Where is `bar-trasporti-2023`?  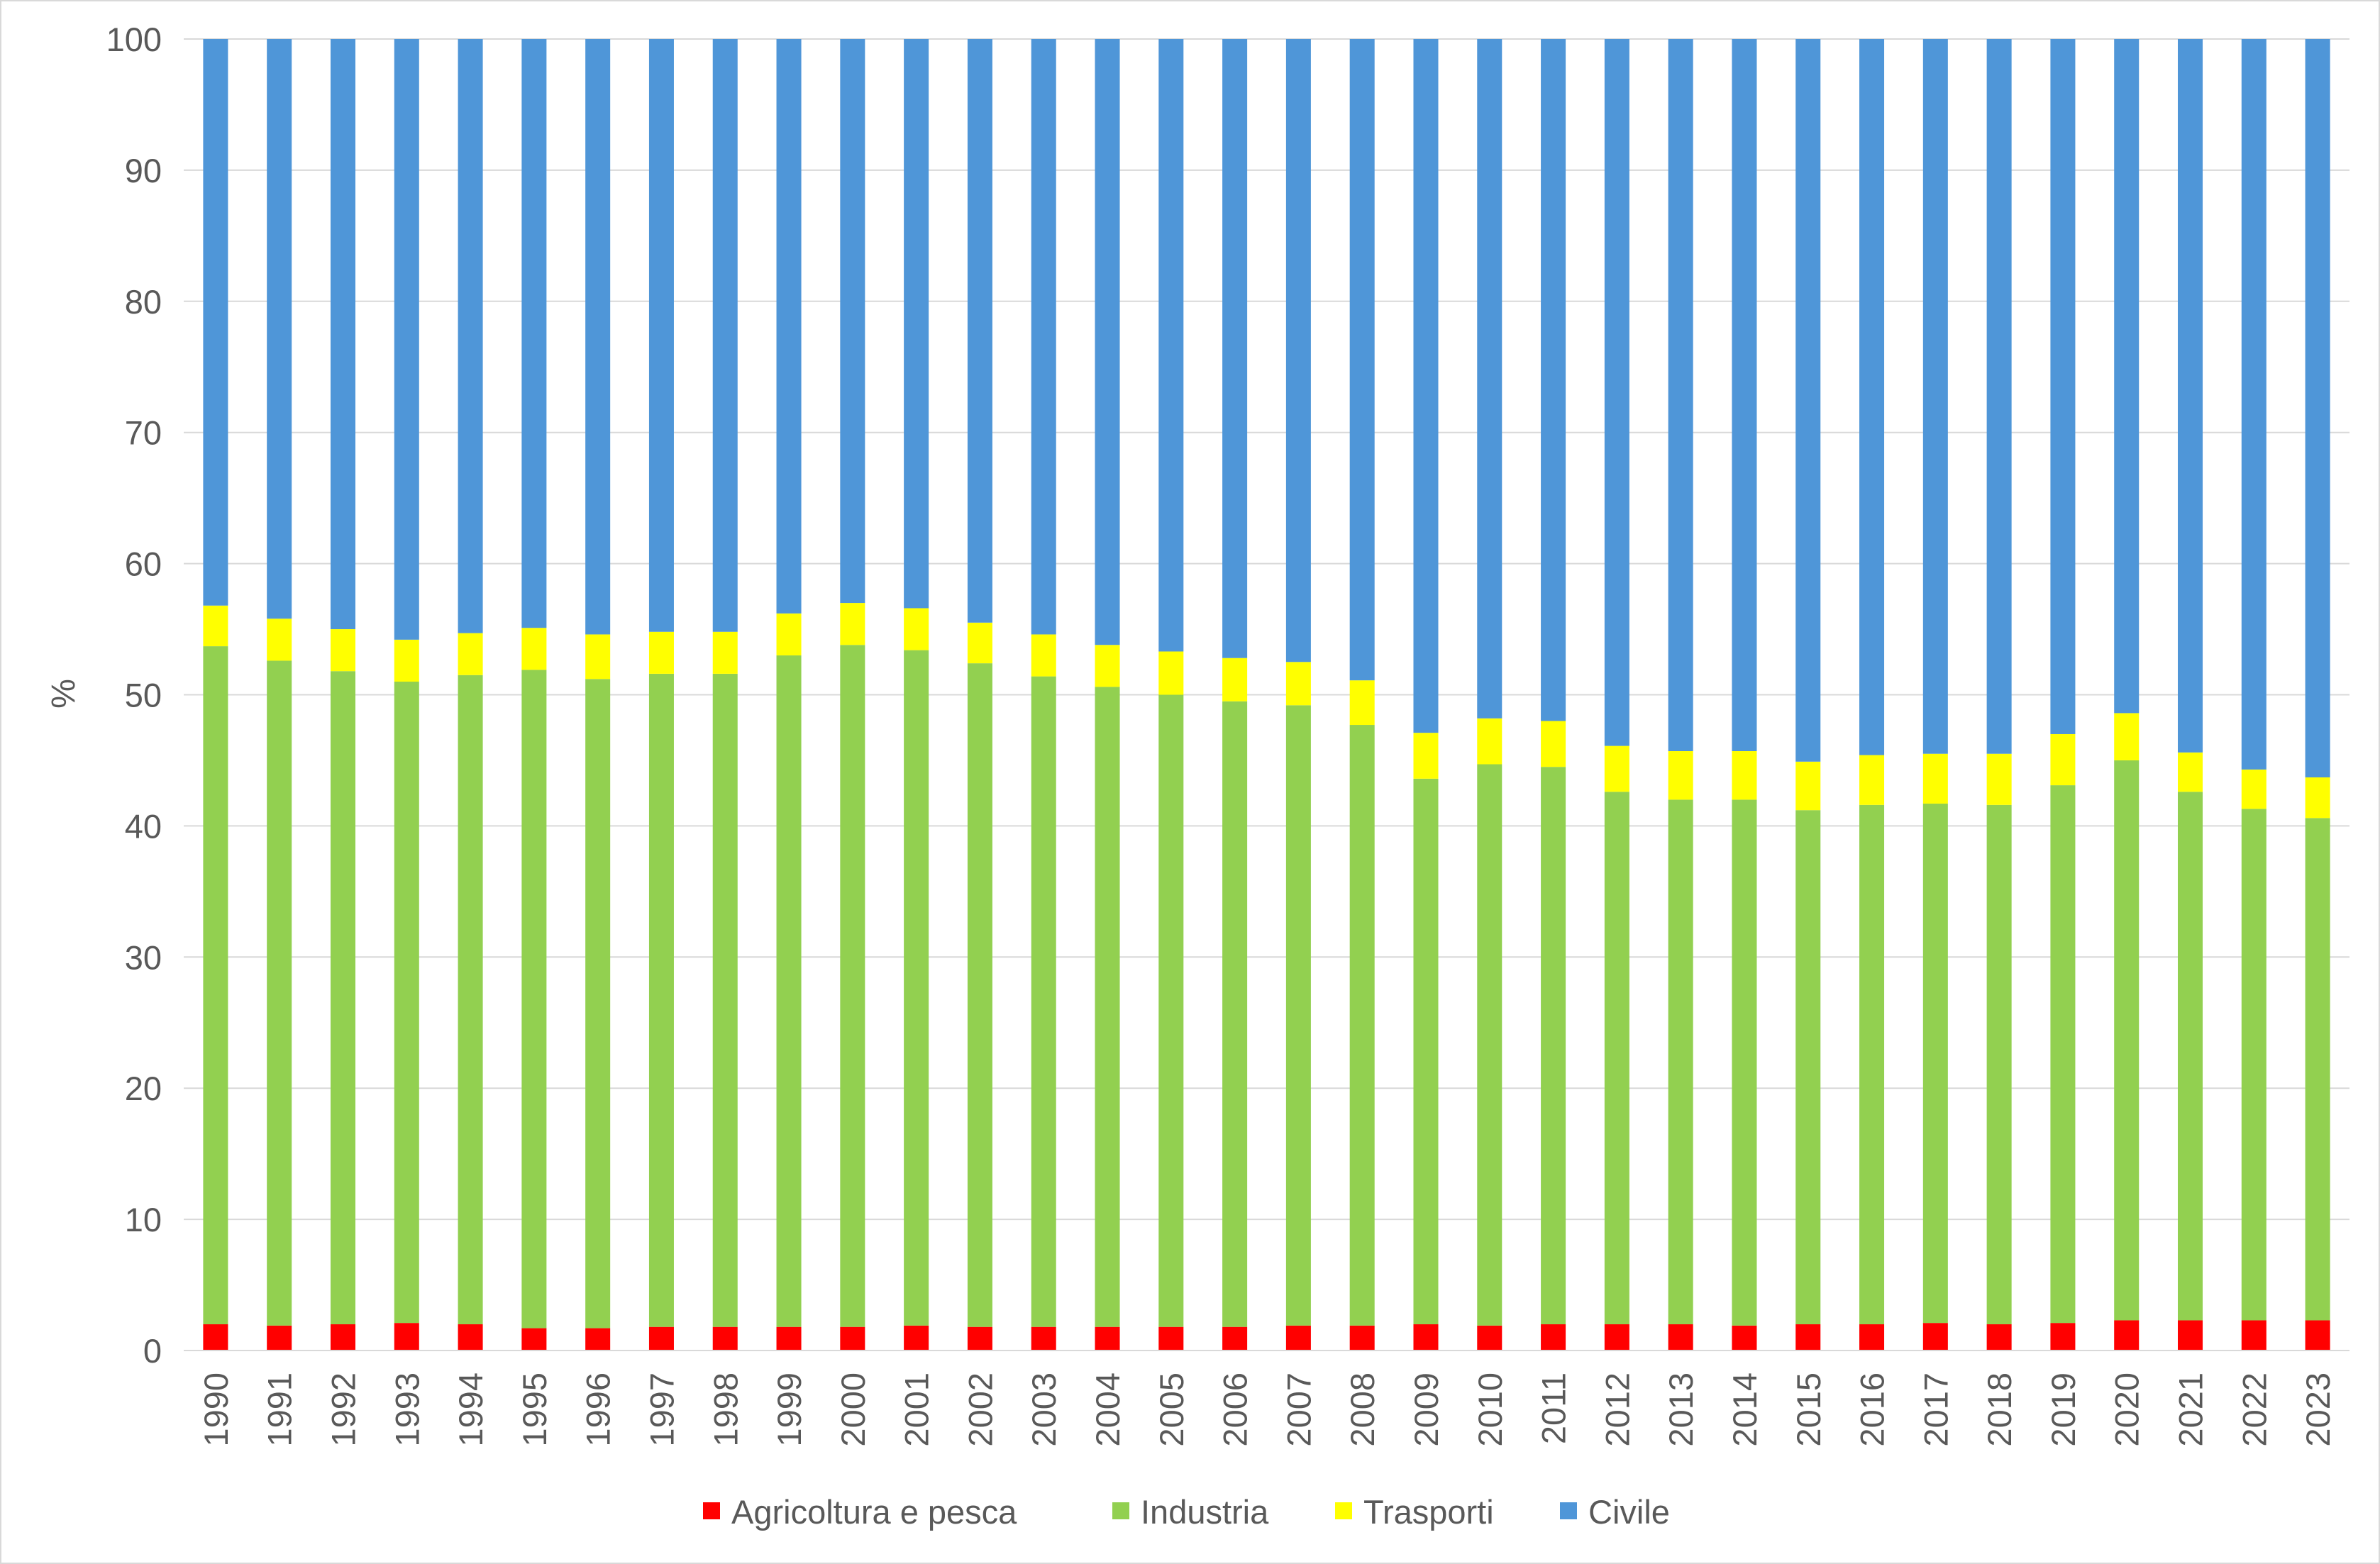
bar-trasporti-2023 is located at coordinates (2317, 798).